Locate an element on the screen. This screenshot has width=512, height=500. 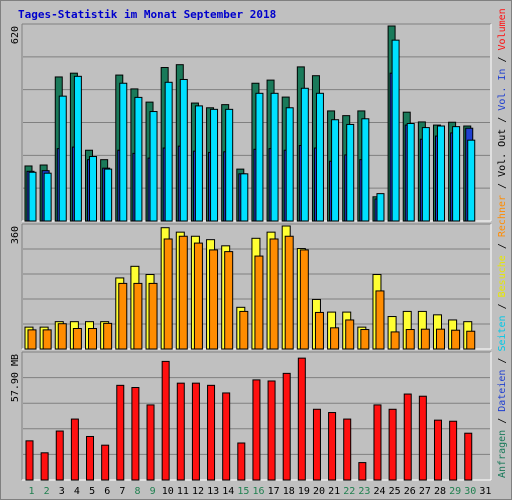
x-tick-label: 29 is located at coordinates (455, 491).